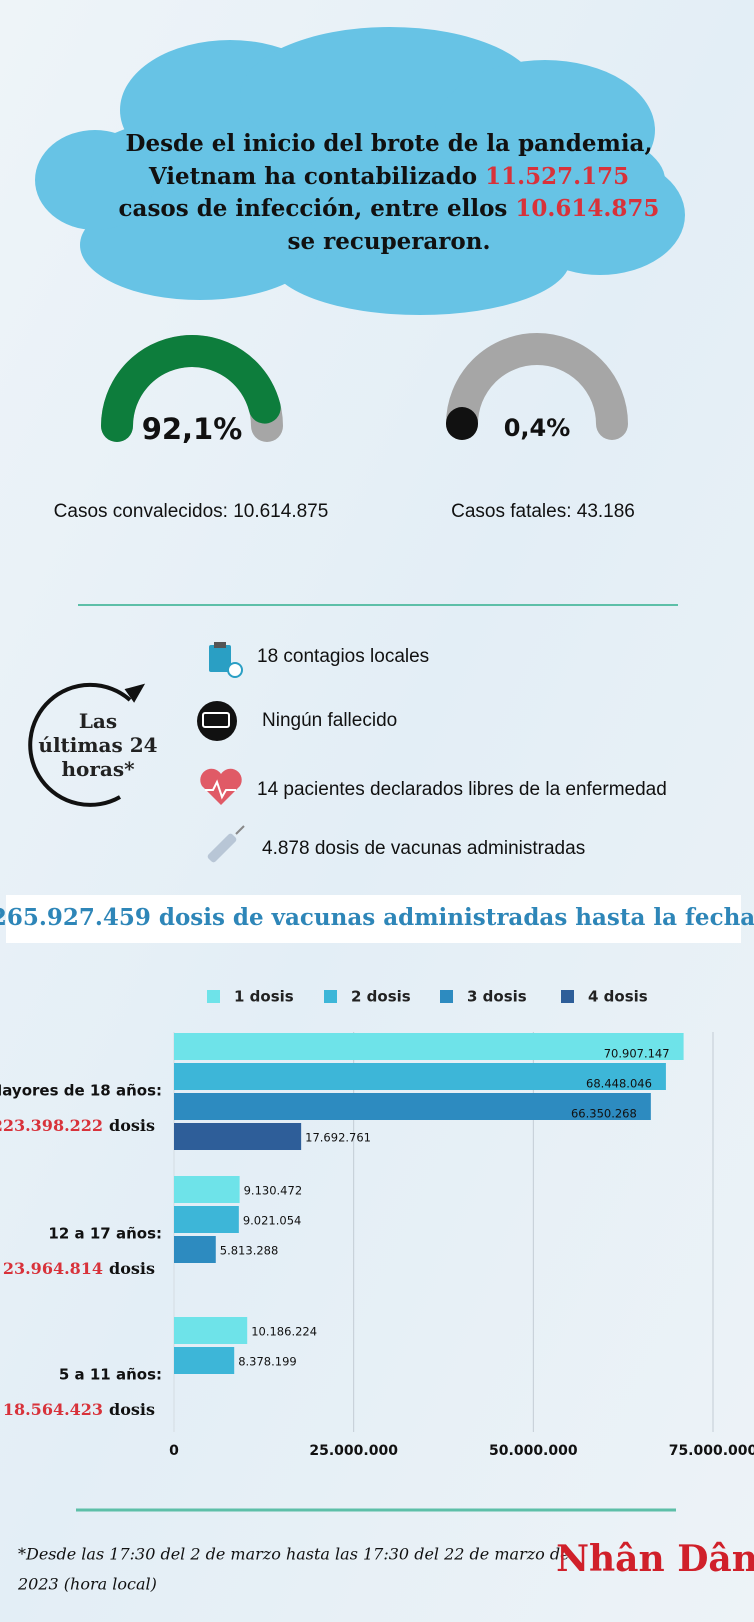 This screenshot has height=1622, width=754. What do you see at coordinates (497, 997) in the screenshot?
I see `legend-label: 3 dosis` at bounding box center [497, 997].